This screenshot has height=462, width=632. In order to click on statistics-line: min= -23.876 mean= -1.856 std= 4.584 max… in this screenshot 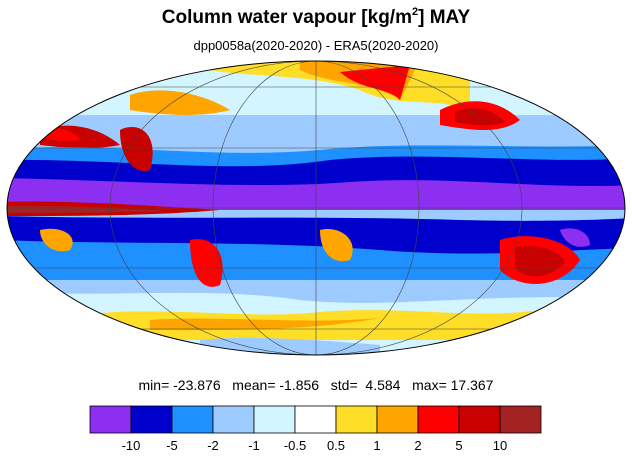, I will do `click(316, 385)`.